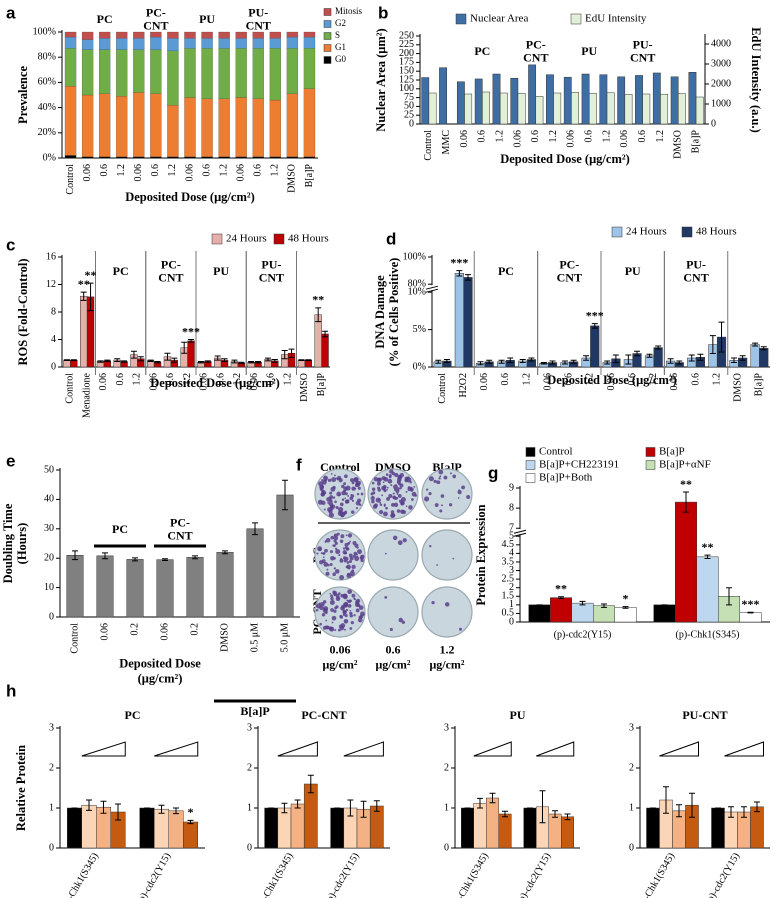 The image size is (778, 898). What do you see at coordinates (191, 812) in the screenshot?
I see `annotation: *` at bounding box center [191, 812].